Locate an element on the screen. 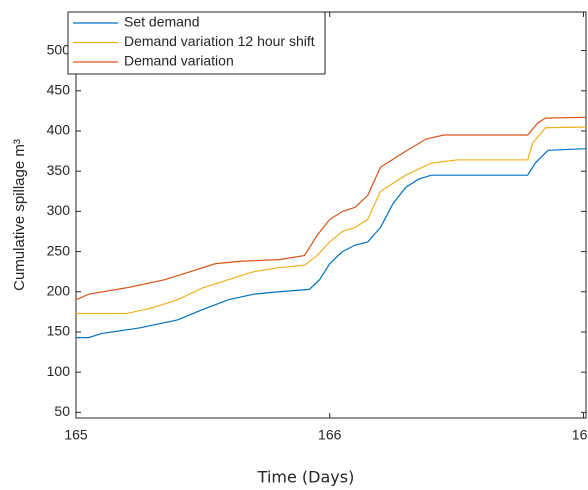 Image resolution: width=588 pixels, height=490 pixels. legend-label: Set demand is located at coordinates (162, 22).